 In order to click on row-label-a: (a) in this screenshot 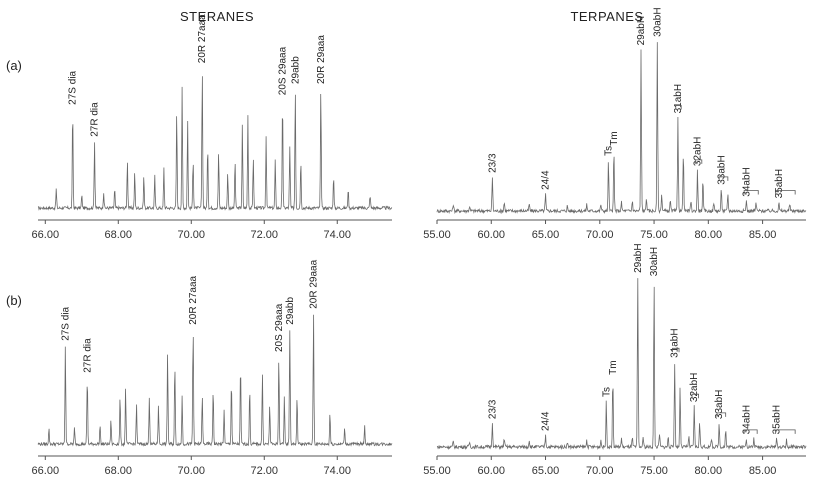, I will do `click(14, 65)`.